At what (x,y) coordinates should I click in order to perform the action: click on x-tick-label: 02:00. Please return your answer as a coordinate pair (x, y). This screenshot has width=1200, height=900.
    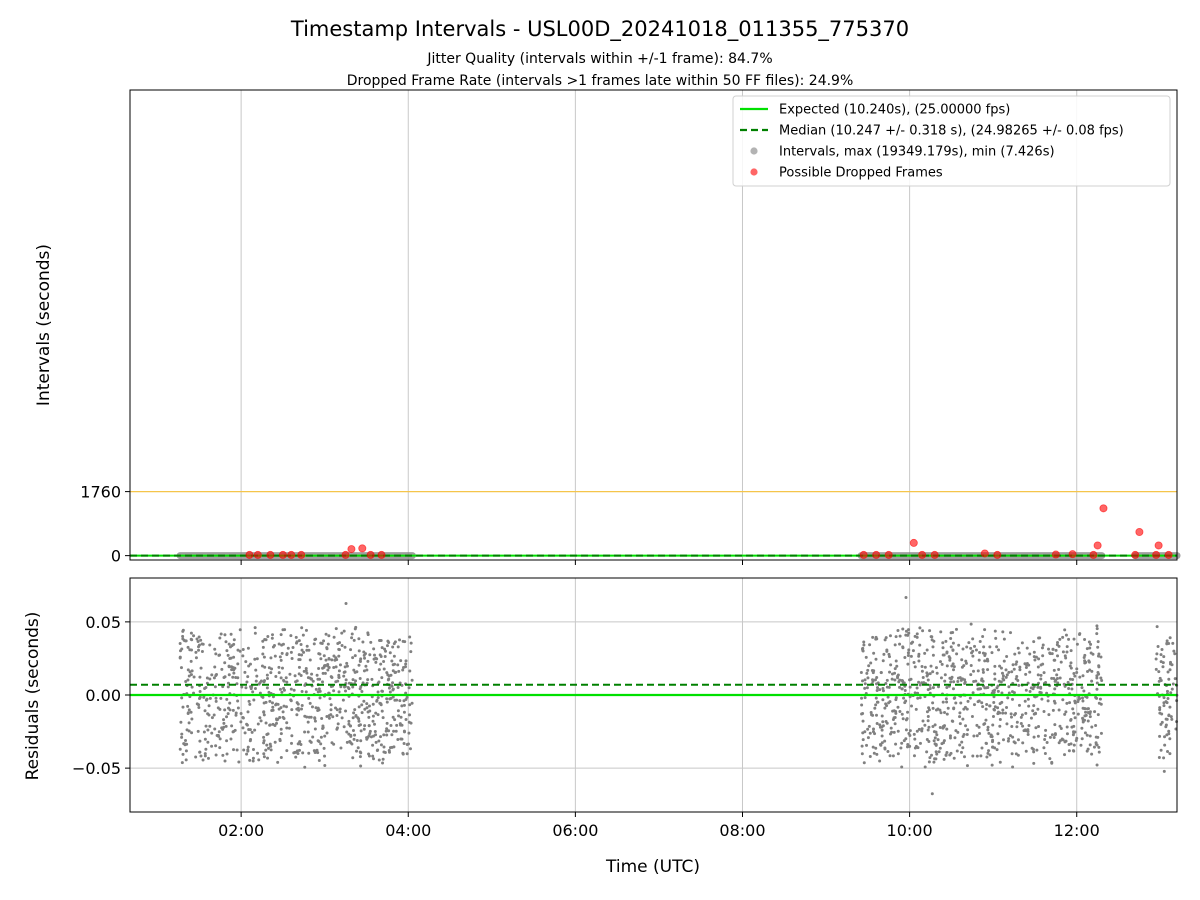
    Looking at the image, I should click on (241, 830).